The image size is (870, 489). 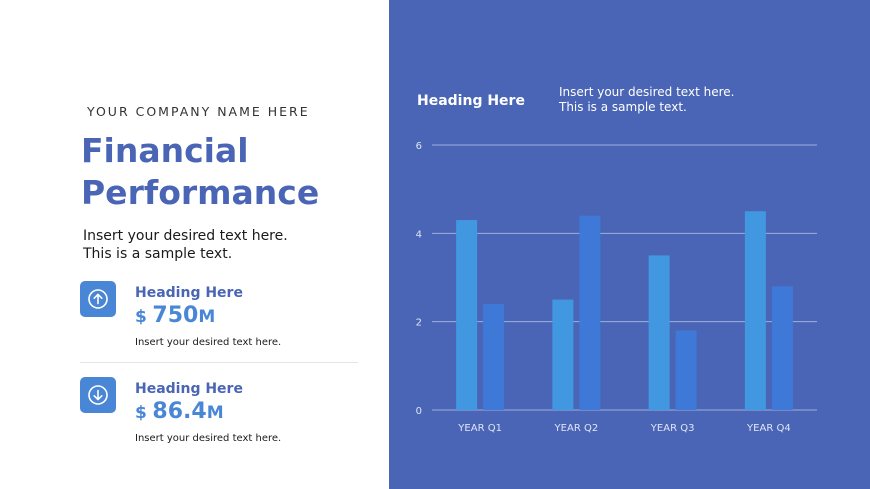 I want to click on page-title: Financial Performance, so click(x=231, y=172).